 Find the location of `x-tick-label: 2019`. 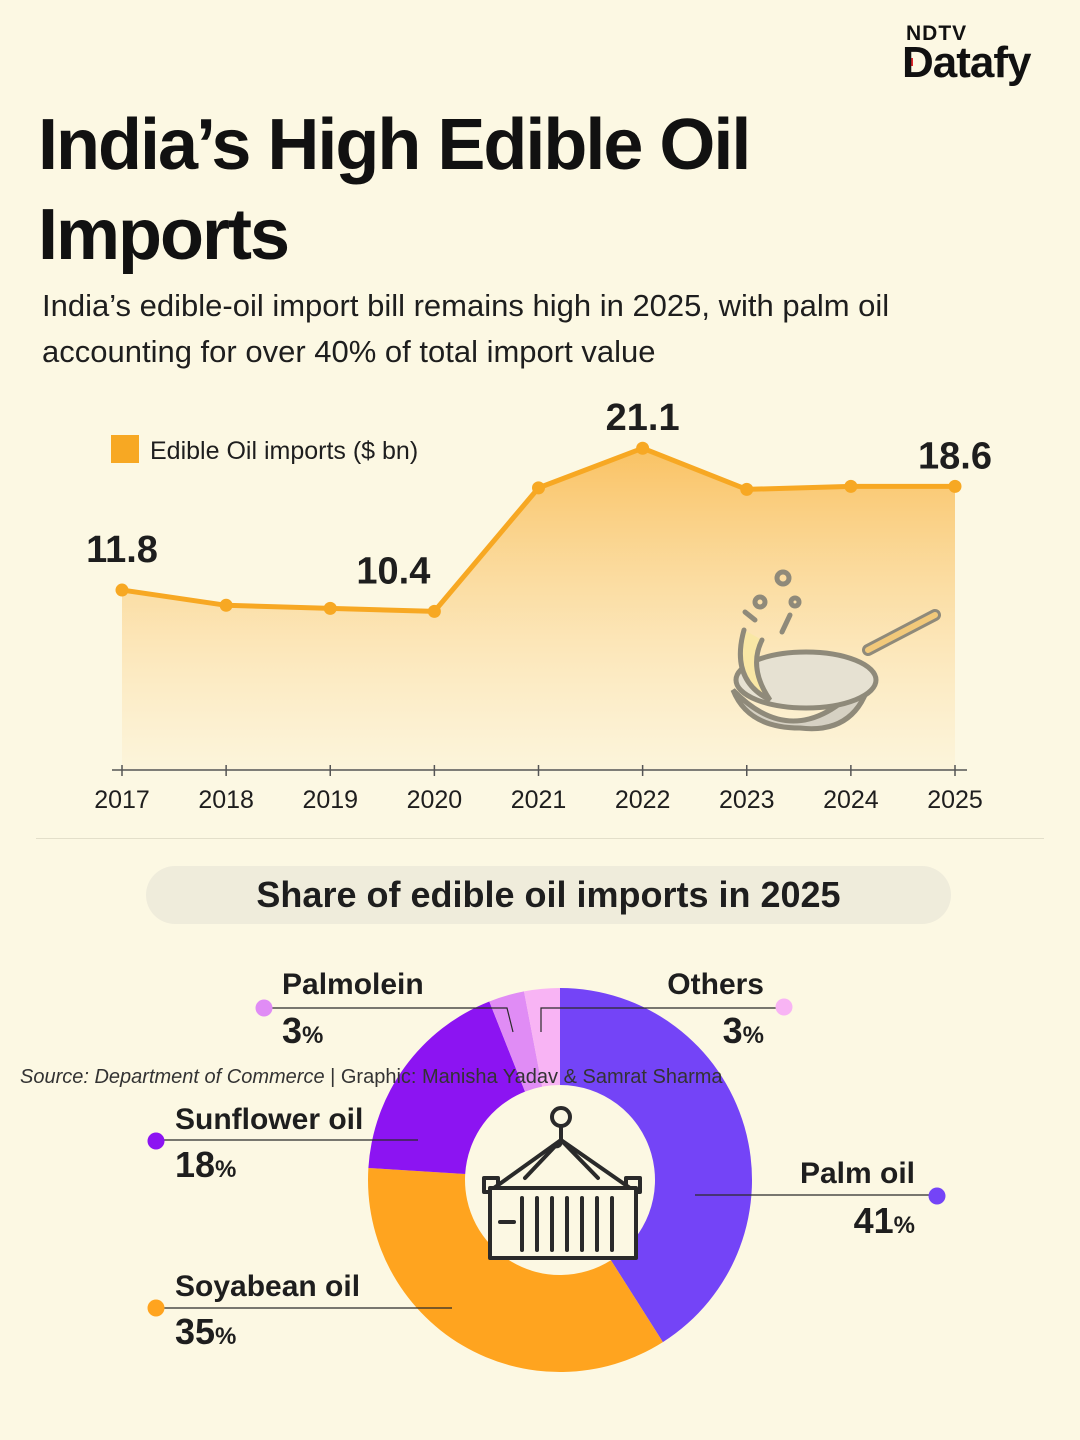

x-tick-label: 2019 is located at coordinates (330, 800).